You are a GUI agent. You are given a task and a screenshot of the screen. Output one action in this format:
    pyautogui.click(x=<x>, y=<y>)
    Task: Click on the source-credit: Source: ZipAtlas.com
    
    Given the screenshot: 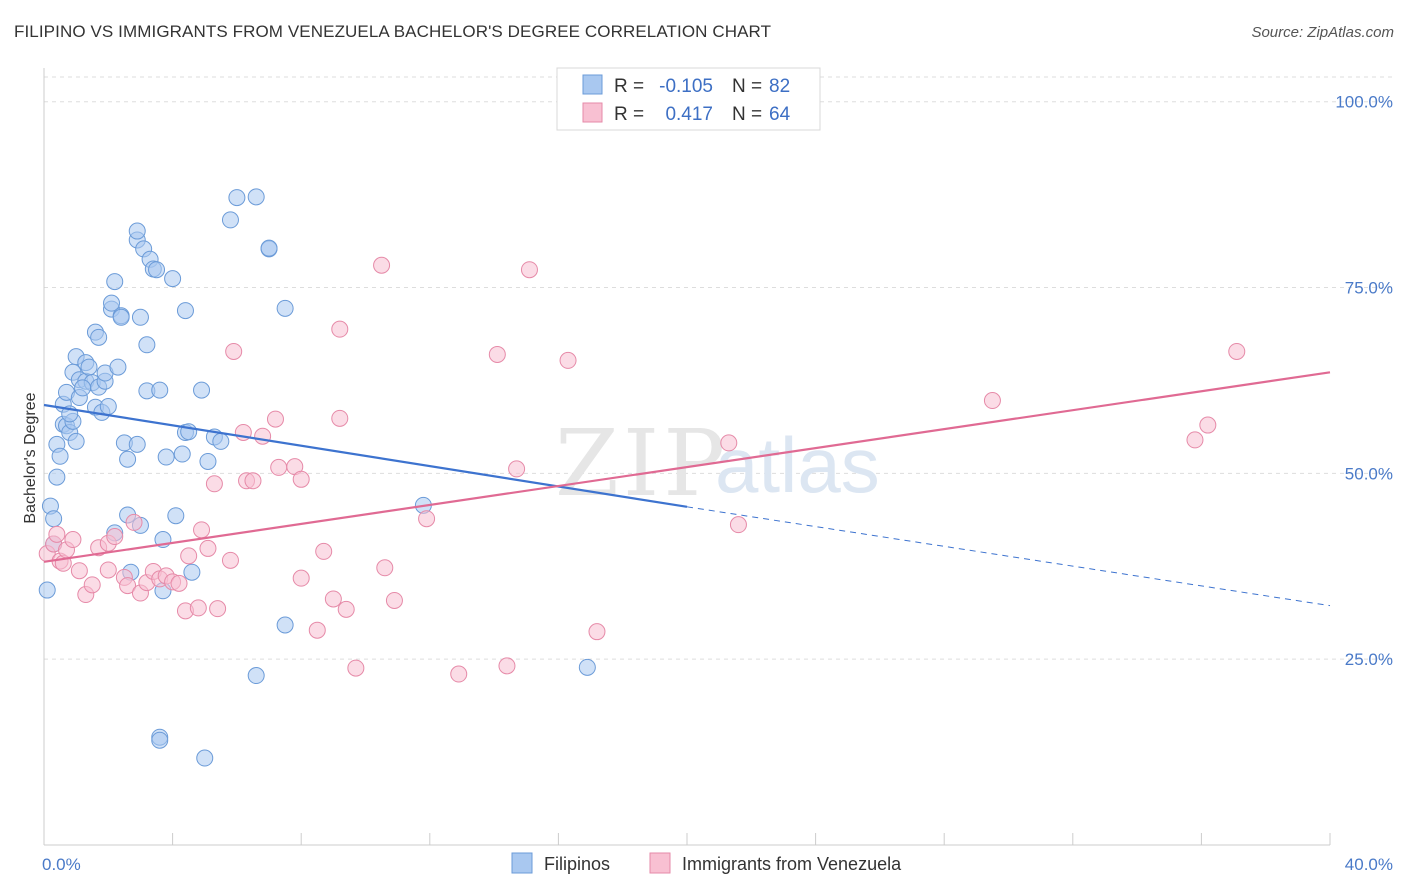 What is the action you would take?
    pyautogui.click(x=1322, y=32)
    